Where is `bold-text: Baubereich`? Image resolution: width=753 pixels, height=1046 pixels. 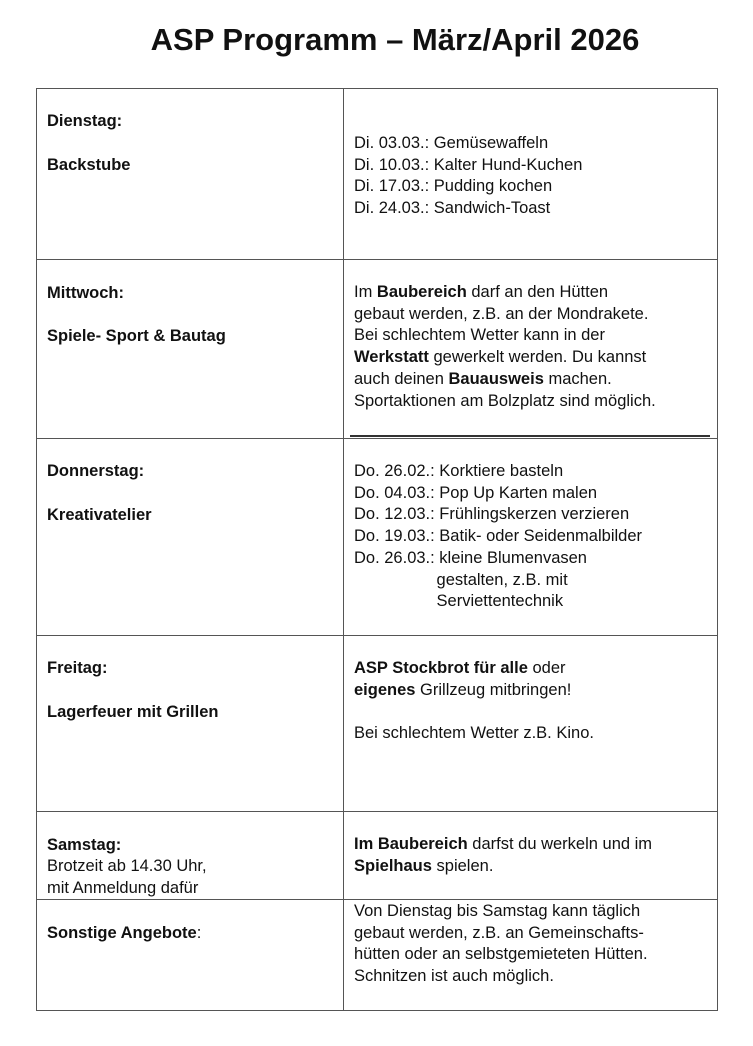 bold-text: Baubereich is located at coordinates (421, 292).